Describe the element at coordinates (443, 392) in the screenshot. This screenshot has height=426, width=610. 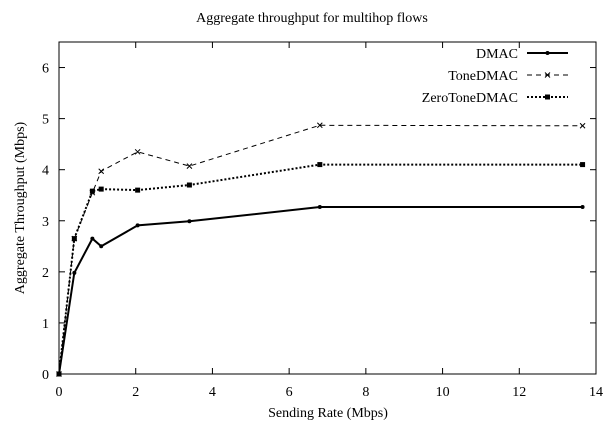
I see `x-tick-label: 10` at that location.